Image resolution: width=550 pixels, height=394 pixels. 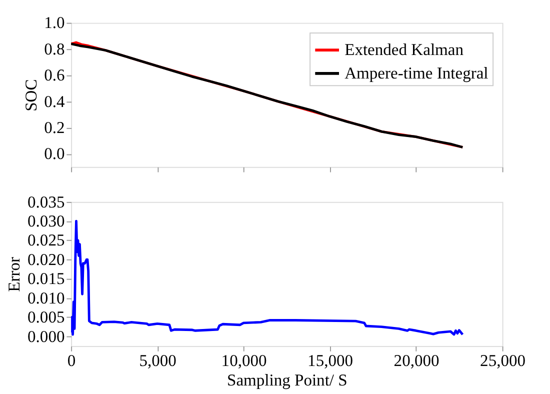 I want to click on y-tick-label: 1.0, so click(x=54, y=22).